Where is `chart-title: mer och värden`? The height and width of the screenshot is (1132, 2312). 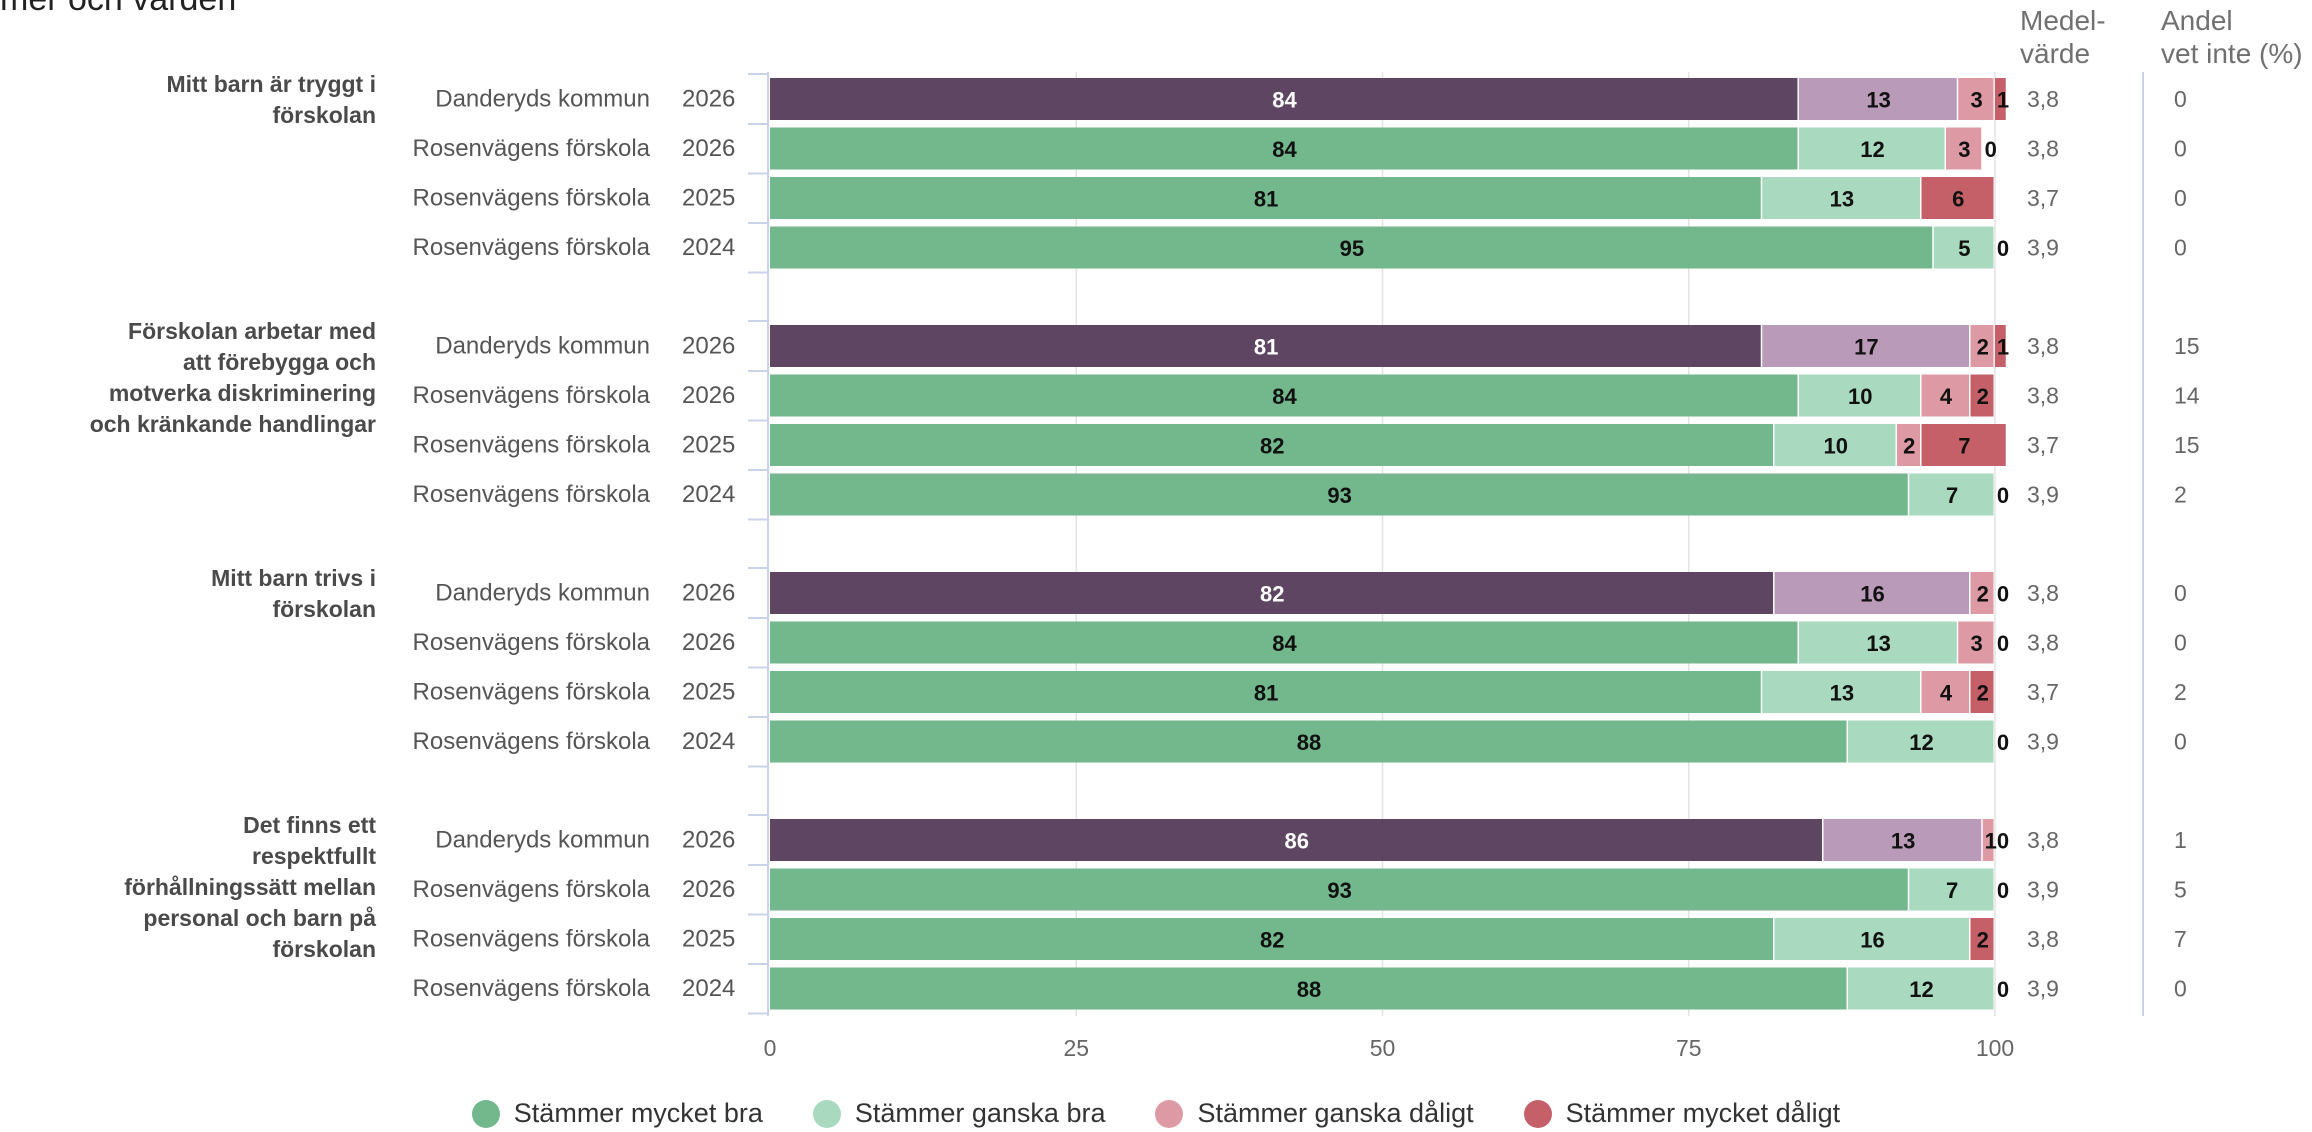 chart-title: mer och värden is located at coordinates (118, 9).